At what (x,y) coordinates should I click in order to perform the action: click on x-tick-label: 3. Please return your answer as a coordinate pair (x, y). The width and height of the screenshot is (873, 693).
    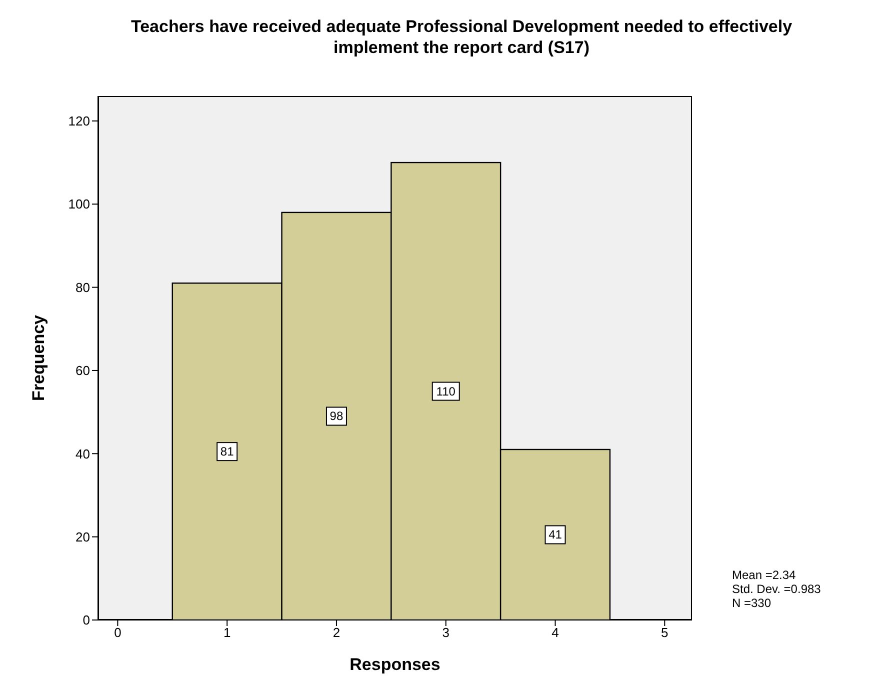
    Looking at the image, I should click on (446, 632).